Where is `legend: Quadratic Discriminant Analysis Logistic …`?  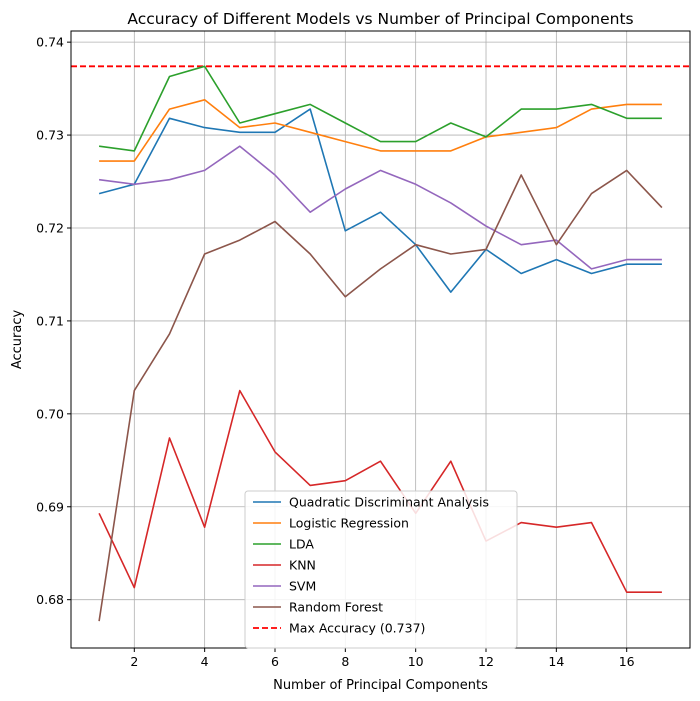
legend: Quadratic Discriminant Analysis Logistic … is located at coordinates (381, 569).